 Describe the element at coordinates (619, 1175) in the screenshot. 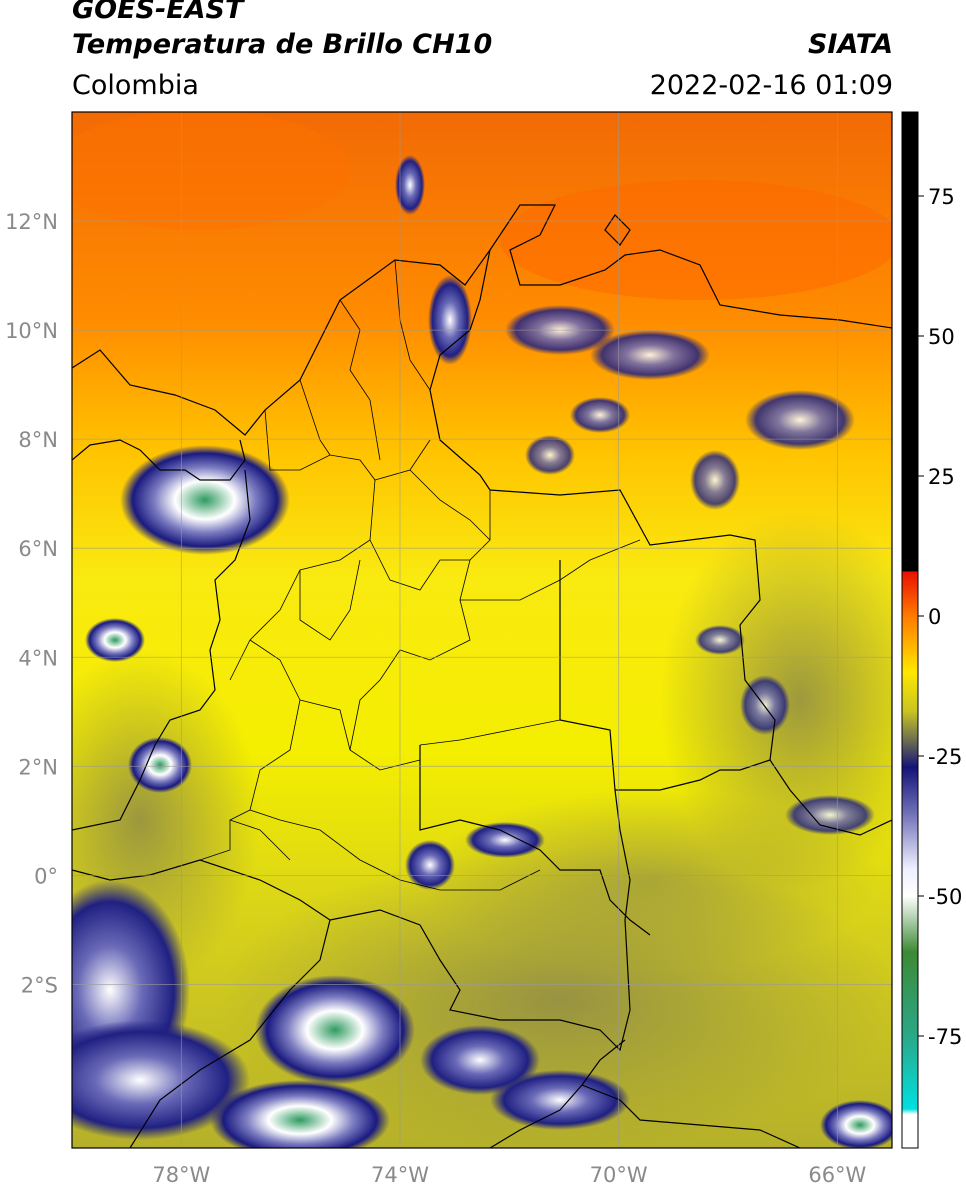

I see `longitude-tick-label: 70°W` at that location.